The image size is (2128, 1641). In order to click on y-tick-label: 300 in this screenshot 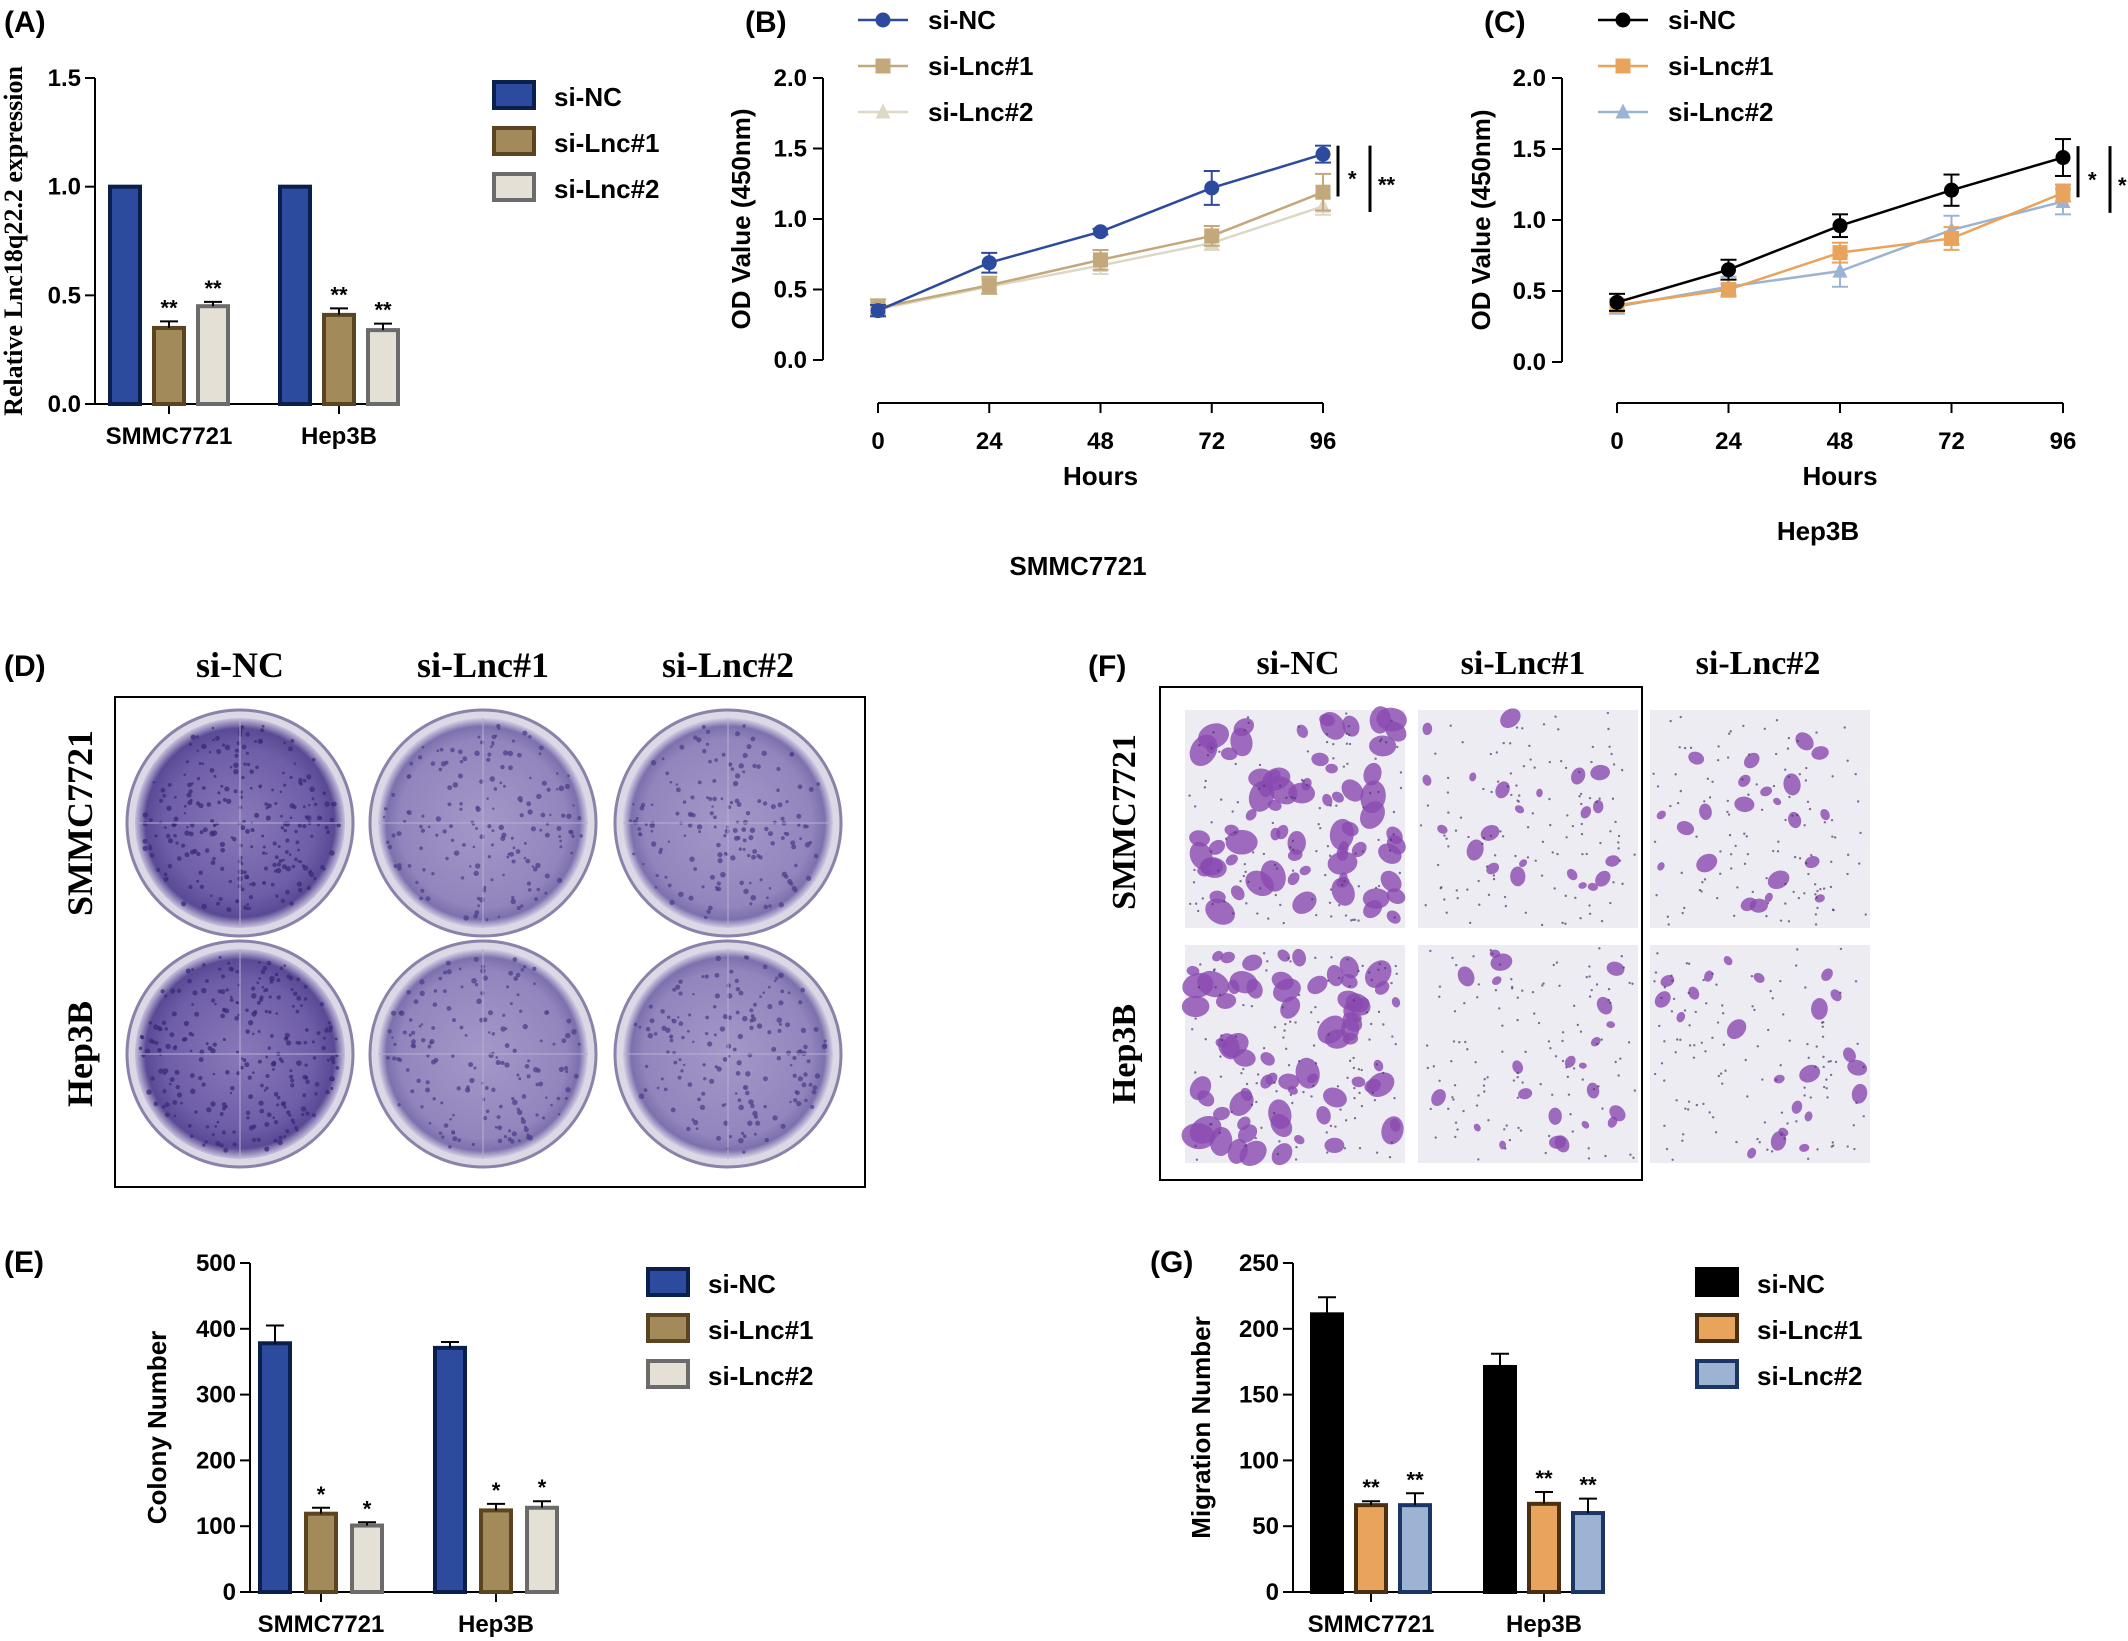, I will do `click(216, 1395)`.